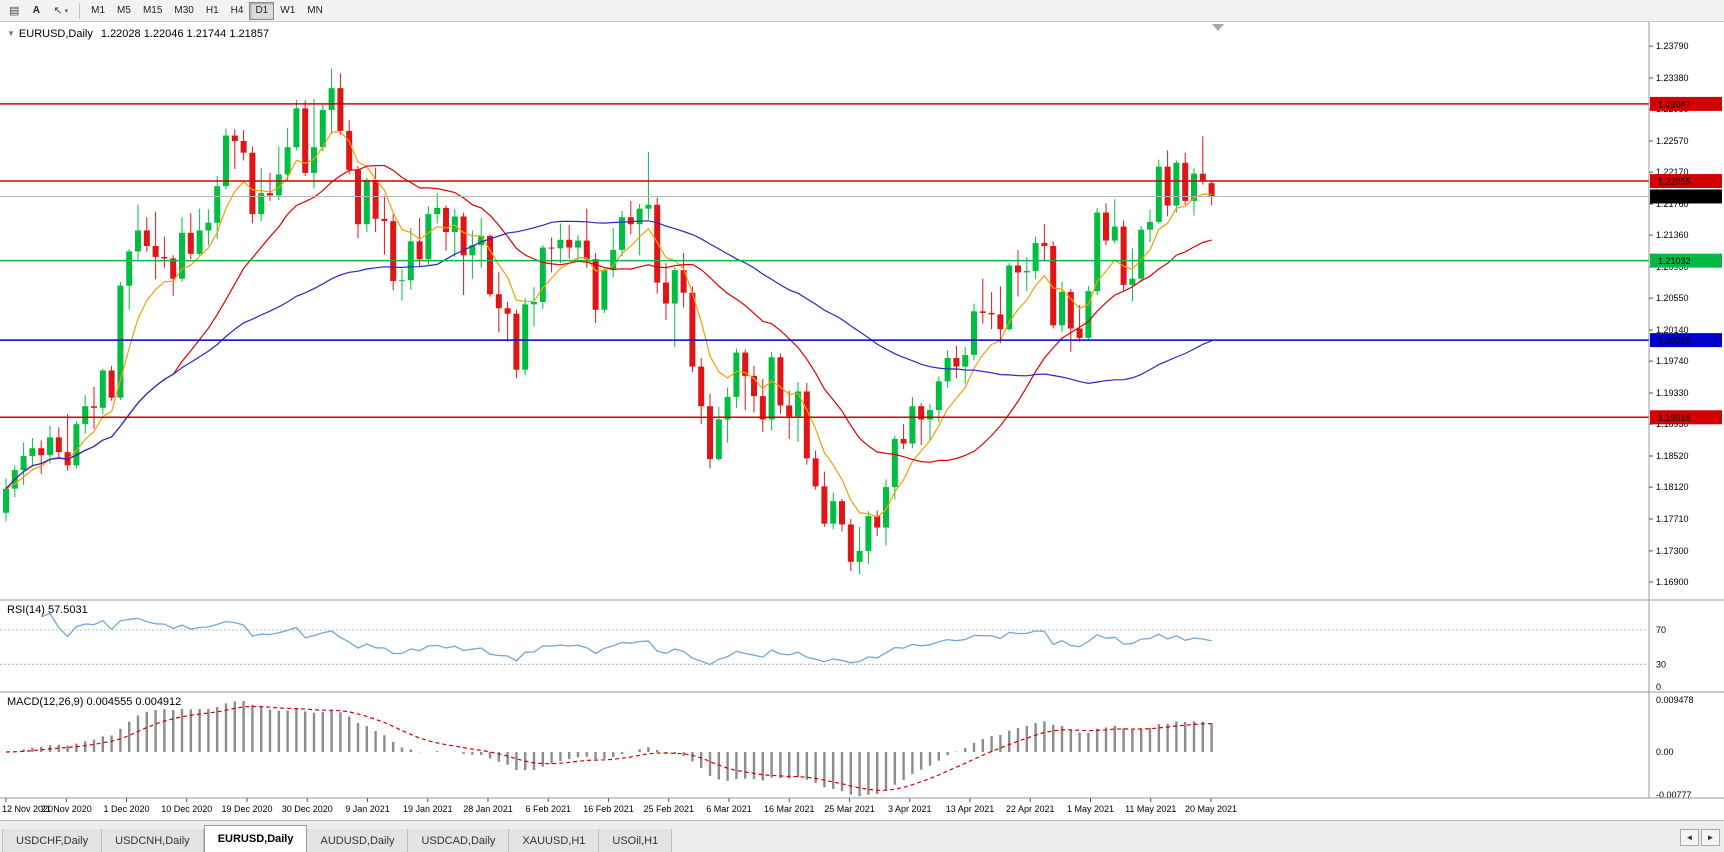  I want to click on svg-text: 30, so click(1661, 664).